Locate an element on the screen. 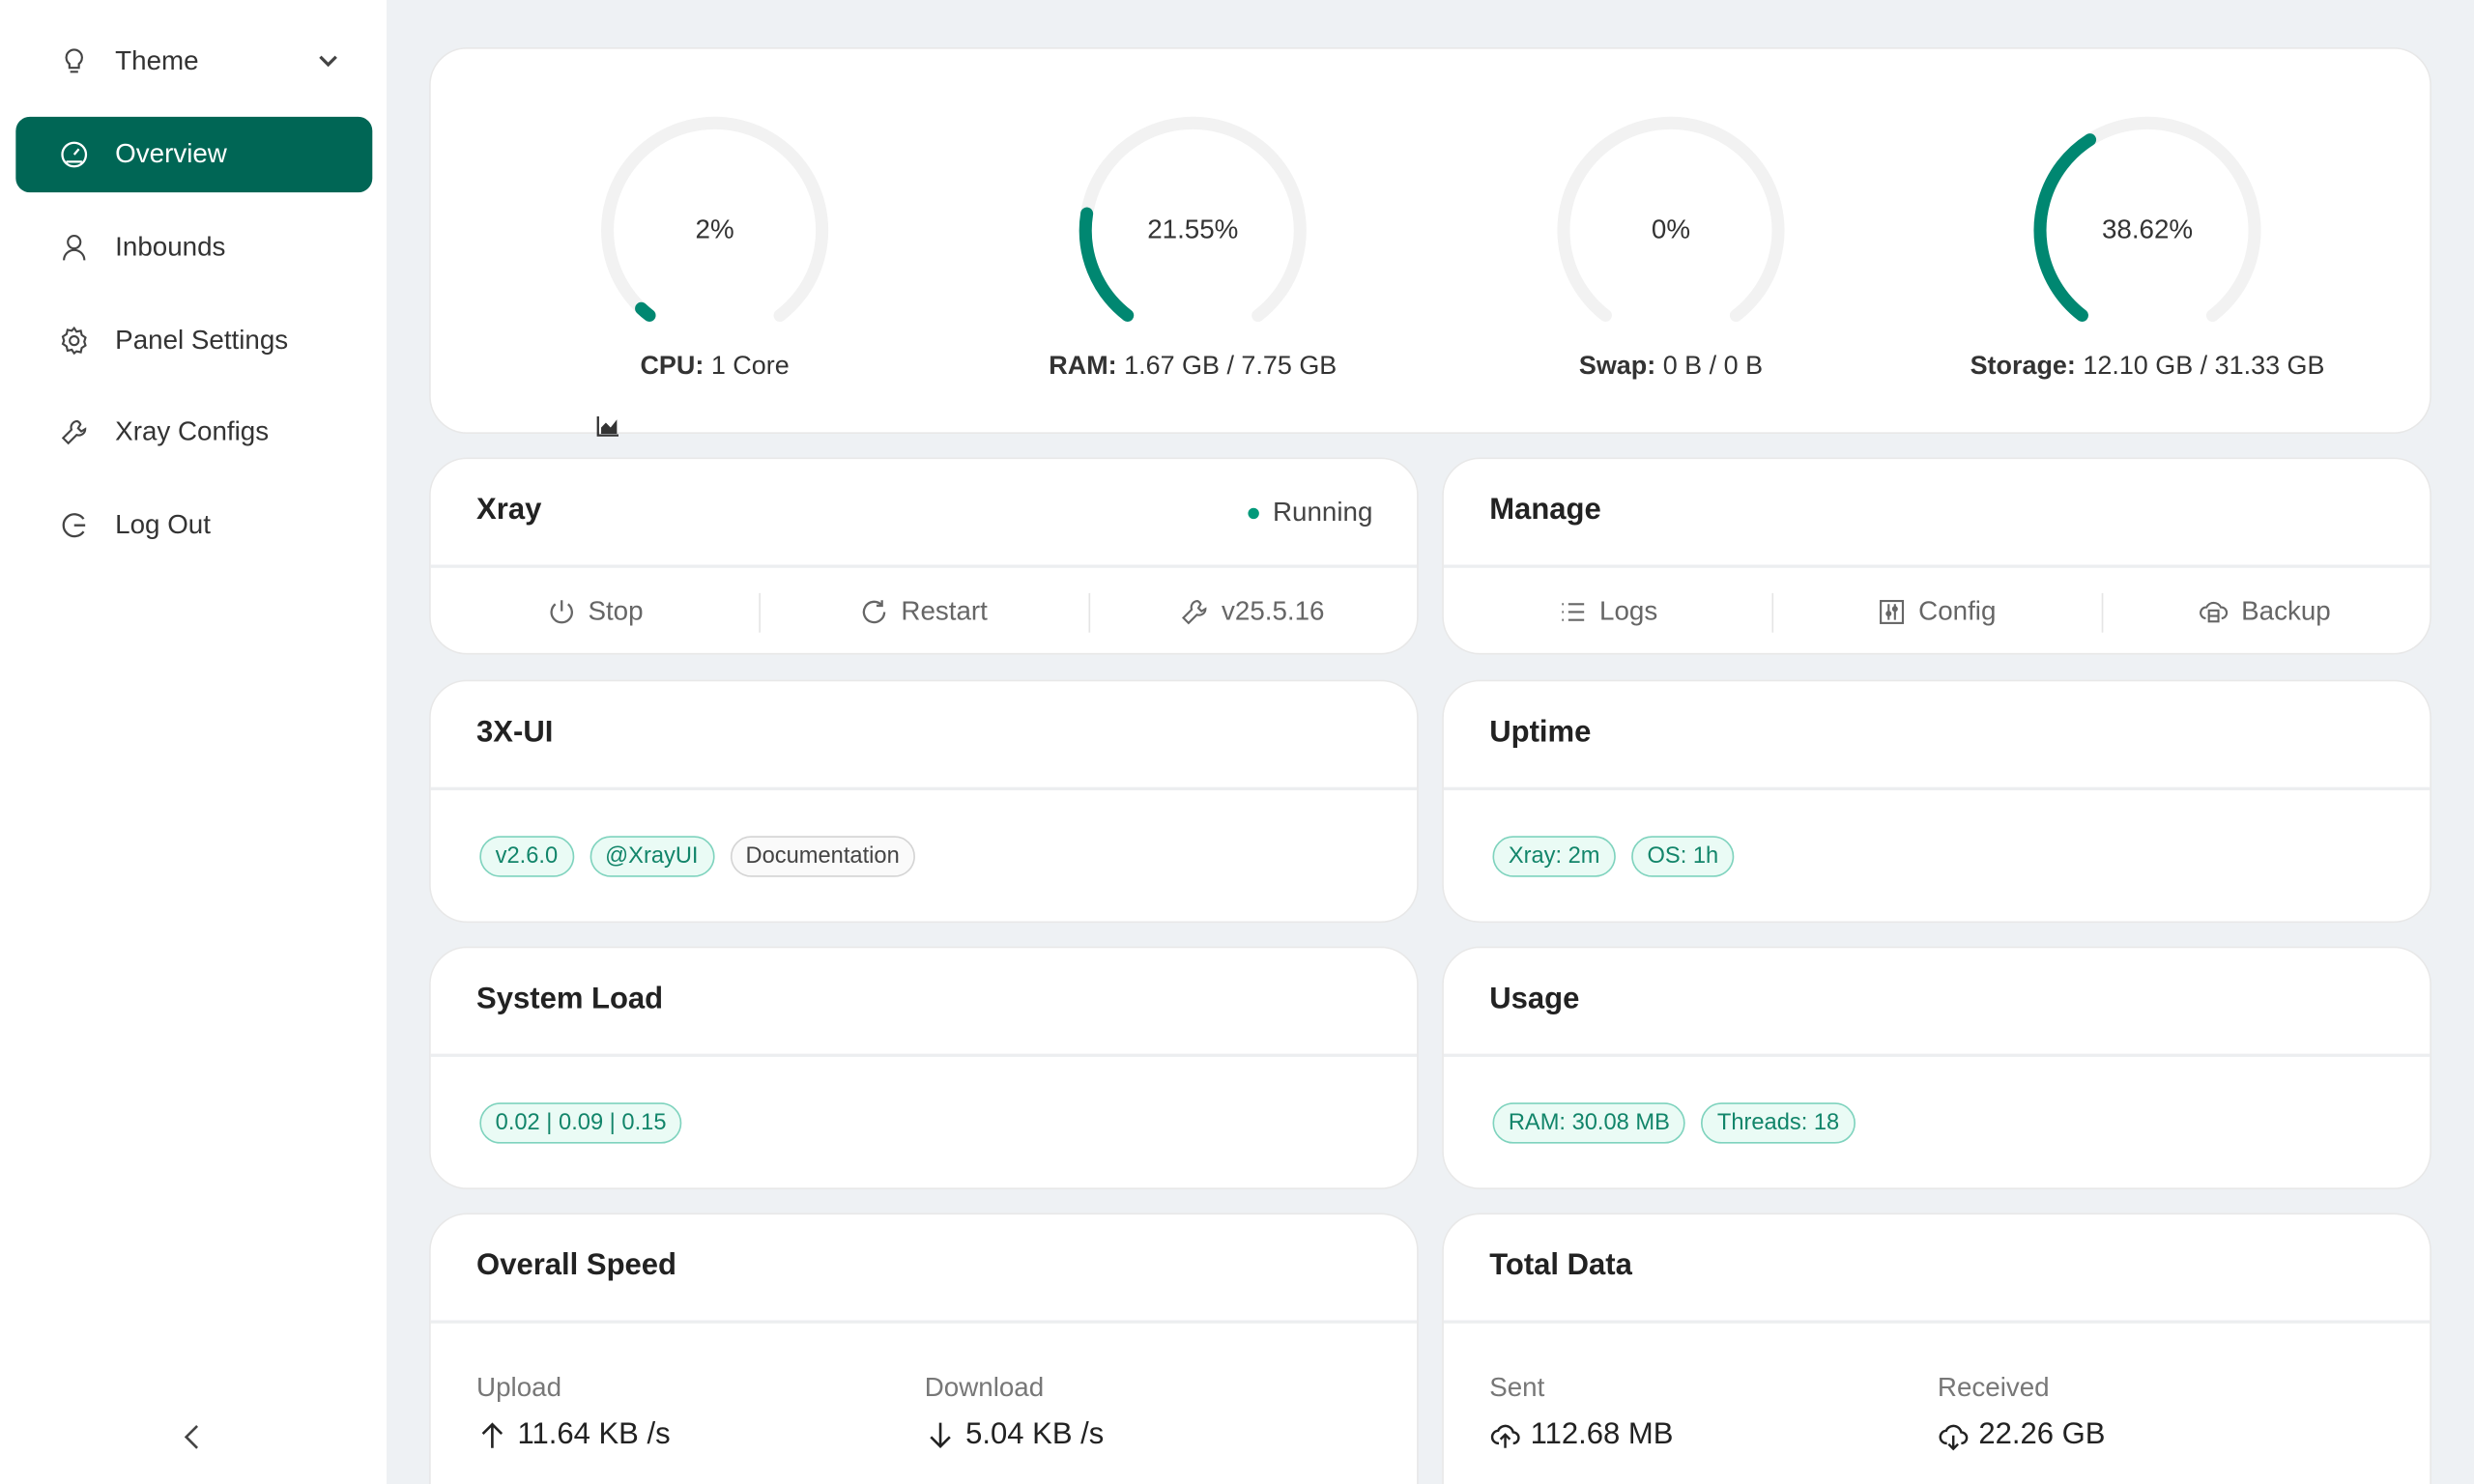 Image resolution: width=2474 pixels, height=1484 pixels. chevron-left-icon is located at coordinates (192, 1437).